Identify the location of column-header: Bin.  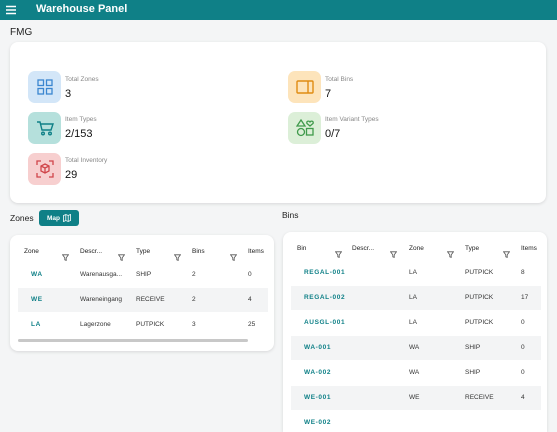
(302, 248).